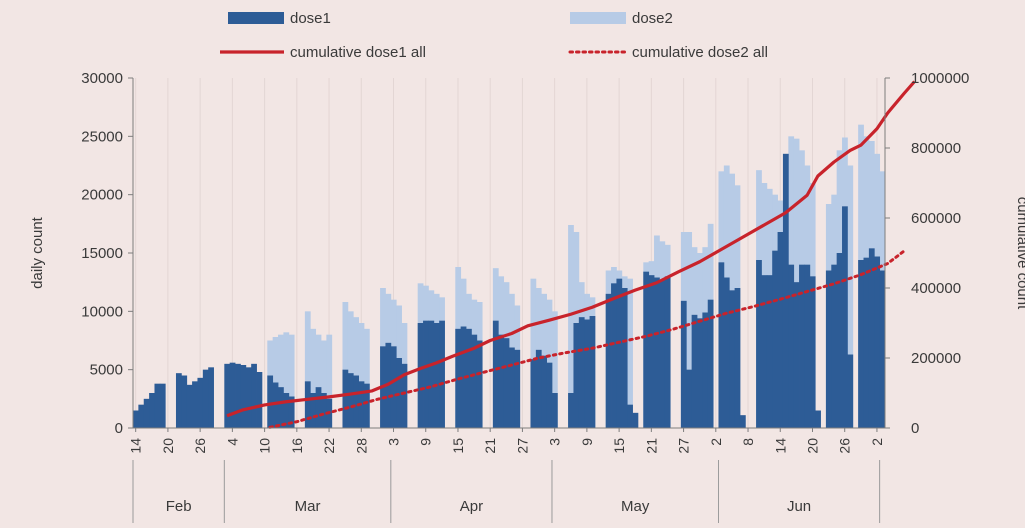  I want to click on legend-label-cum_dose2: cumulative dose2 all, so click(700, 52).